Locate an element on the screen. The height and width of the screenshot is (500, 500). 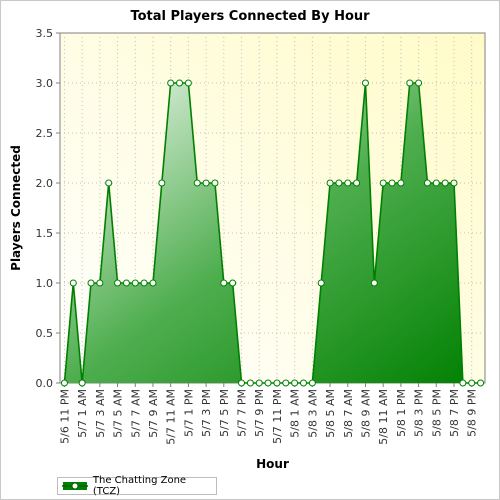
x-tick-label: 5/8 9 PM is located at coordinates (472, 413).